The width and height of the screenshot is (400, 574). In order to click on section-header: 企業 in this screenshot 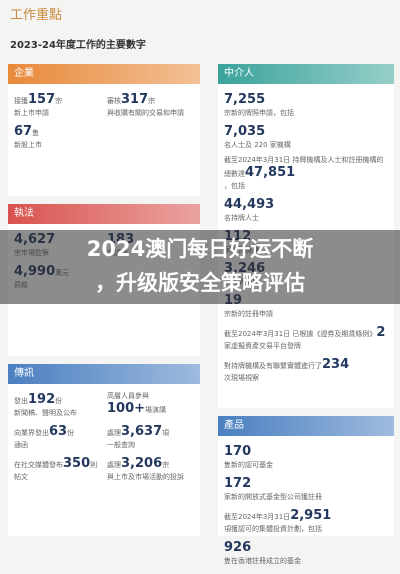, I will do `click(104, 74)`.